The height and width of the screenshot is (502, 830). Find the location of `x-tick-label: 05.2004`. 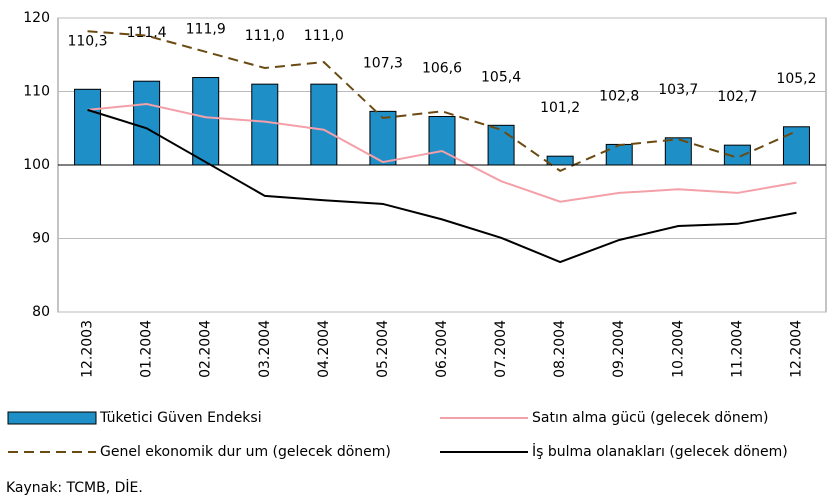

x-tick-label: 05.2004 is located at coordinates (383, 349).